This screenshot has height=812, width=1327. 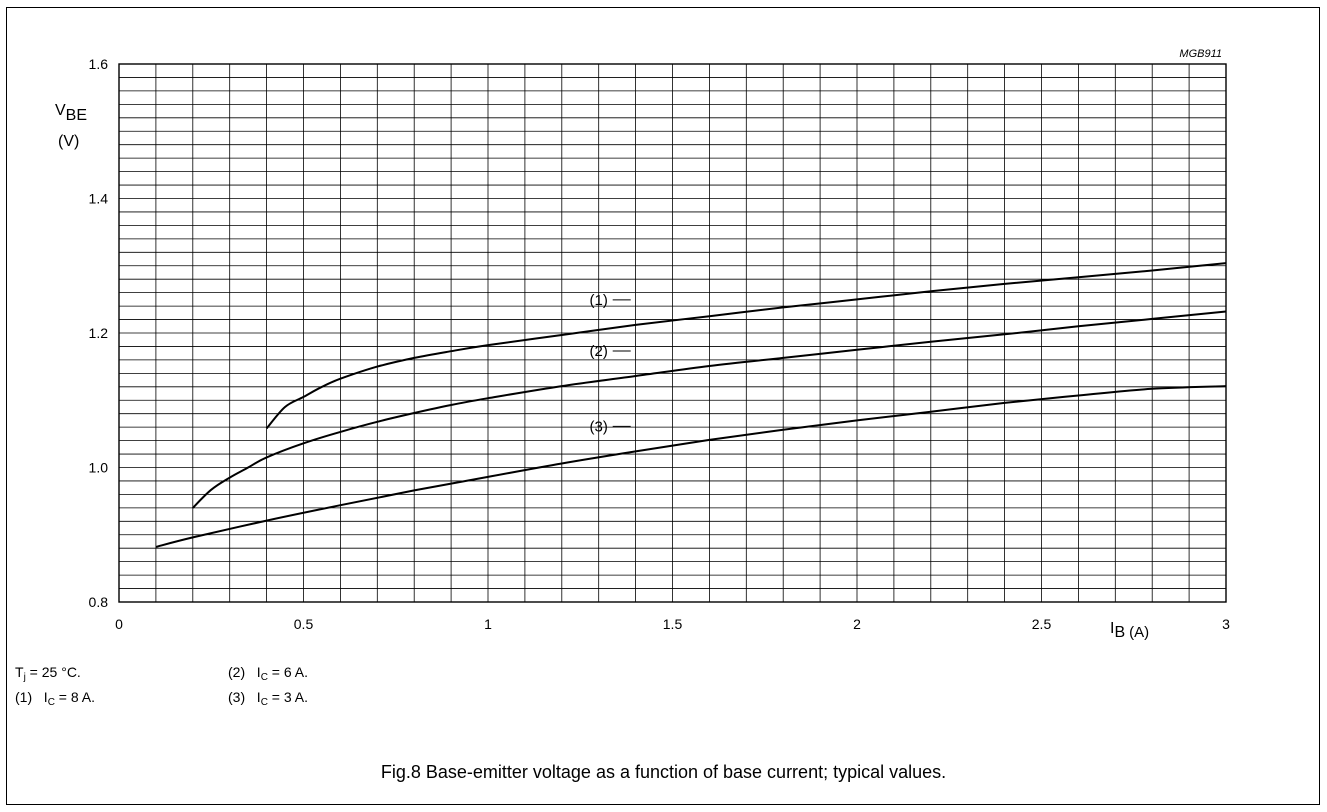 I want to click on svg-text:IB(A): IB (A), so click(x=1129, y=630).